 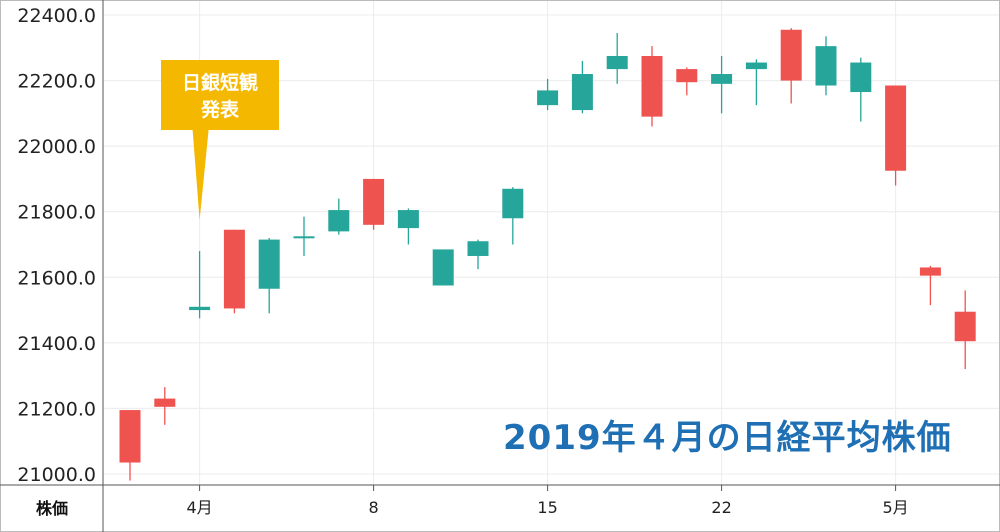 I want to click on y-tick-label: 21600.0, so click(x=56, y=278).